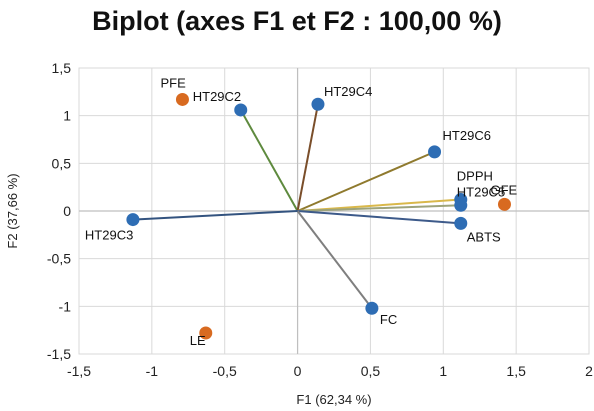  I want to click on chart-title: Biplot (axes F1 et F2 : 100,00 %), so click(297, 21).